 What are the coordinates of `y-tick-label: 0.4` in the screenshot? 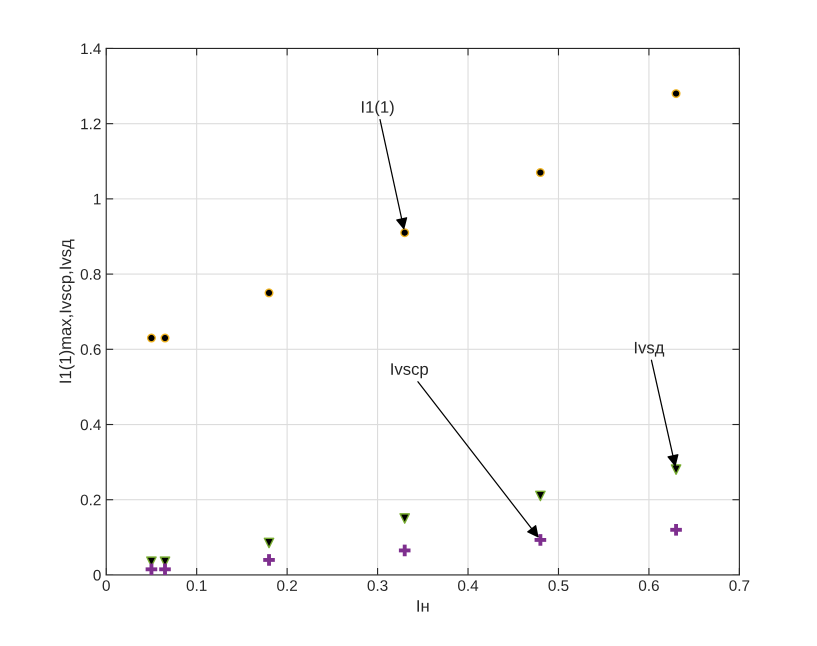 It's located at (90, 424).